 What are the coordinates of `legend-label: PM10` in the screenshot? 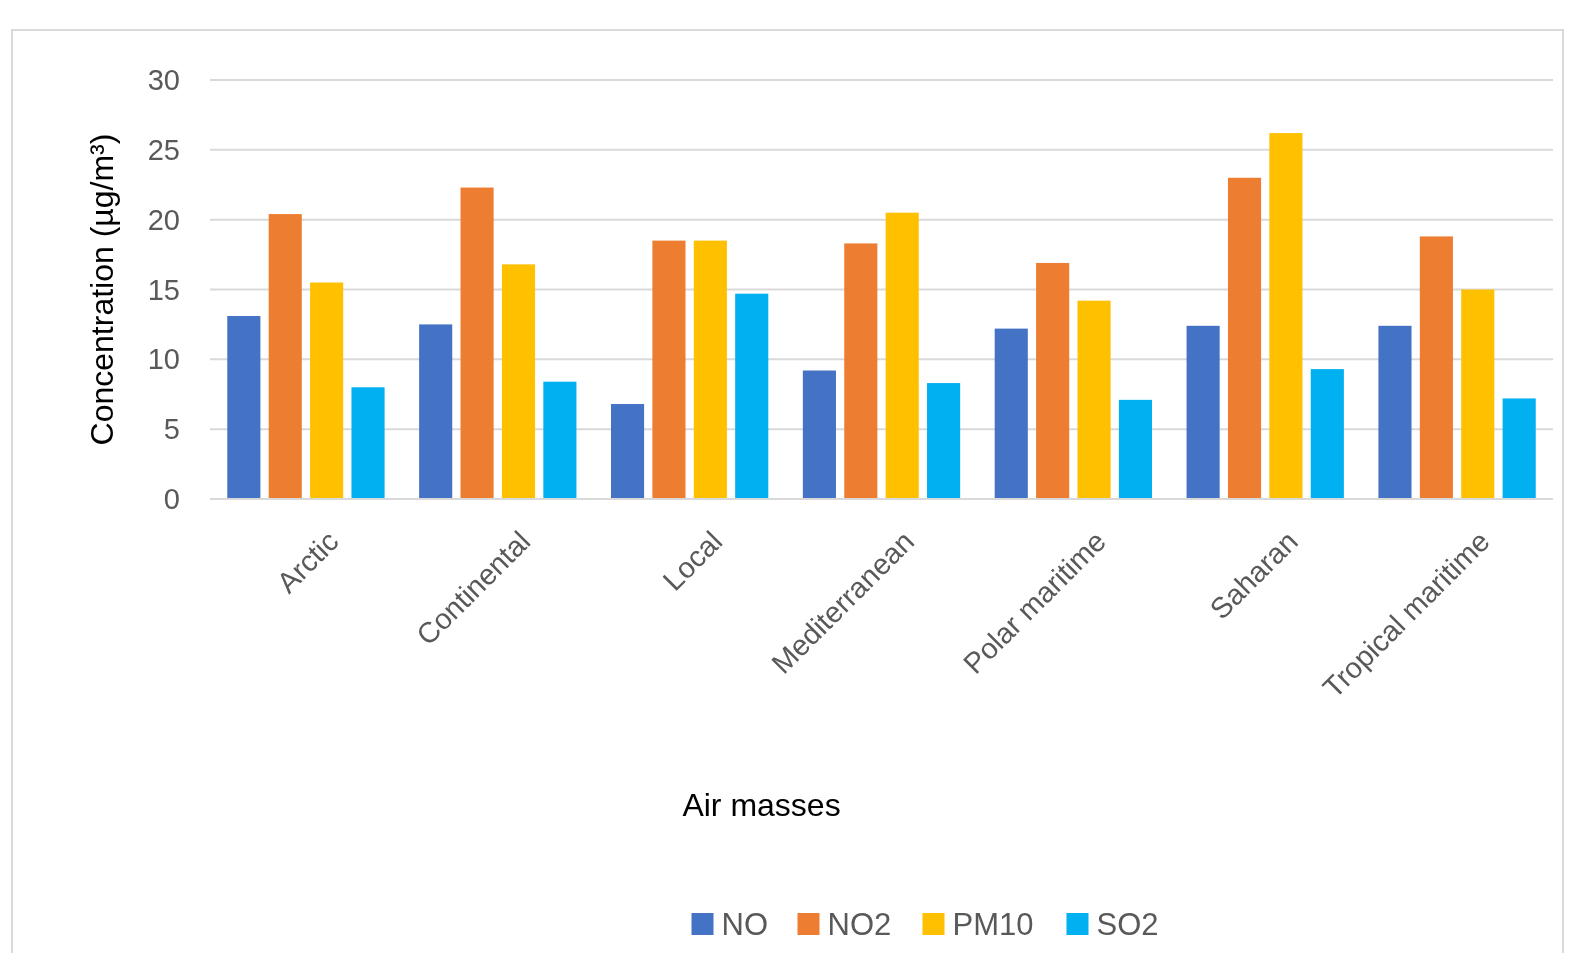 It's located at (993, 924).